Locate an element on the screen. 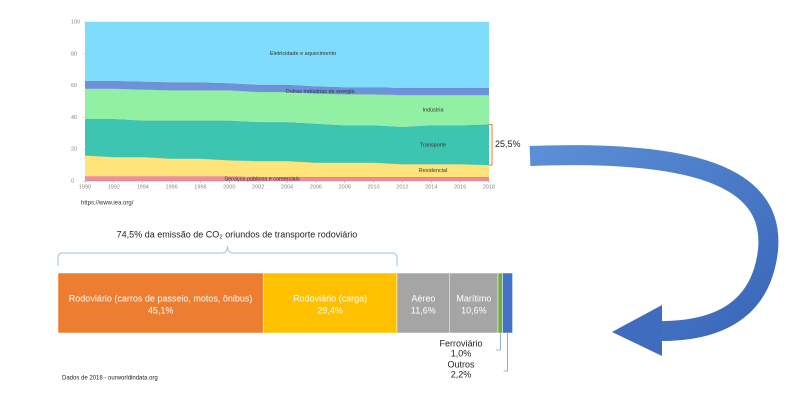 This screenshot has height=411, width=786. value-label: 2,2% is located at coordinates (461, 374).